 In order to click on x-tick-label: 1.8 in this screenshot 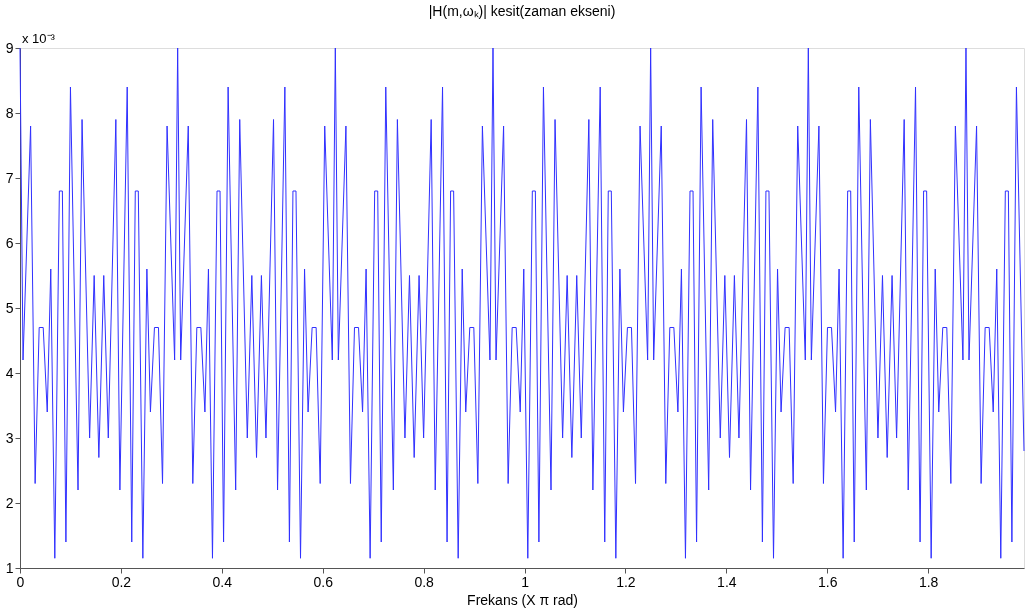, I will do `click(928, 581)`.